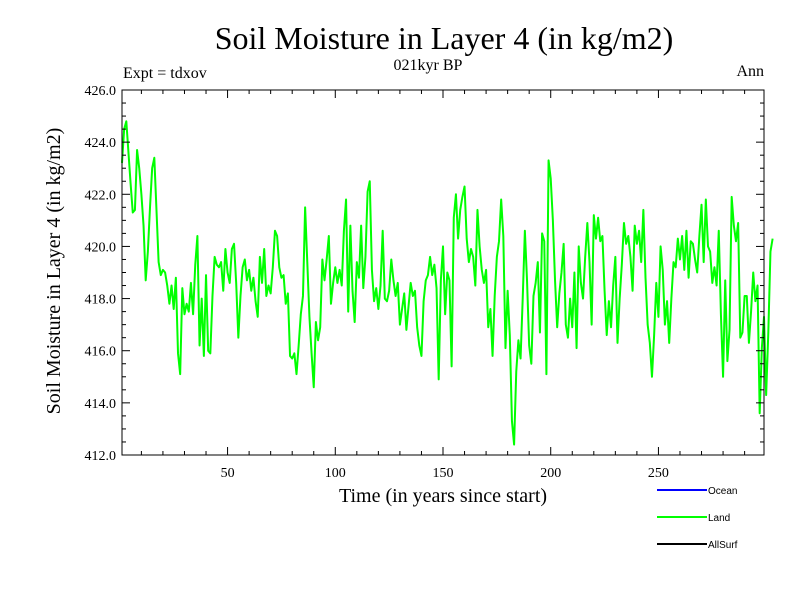 The image size is (800, 600). I want to click on y-axis-label: Soil Moisture in Layer 4 (in kg/m2), so click(54, 271).